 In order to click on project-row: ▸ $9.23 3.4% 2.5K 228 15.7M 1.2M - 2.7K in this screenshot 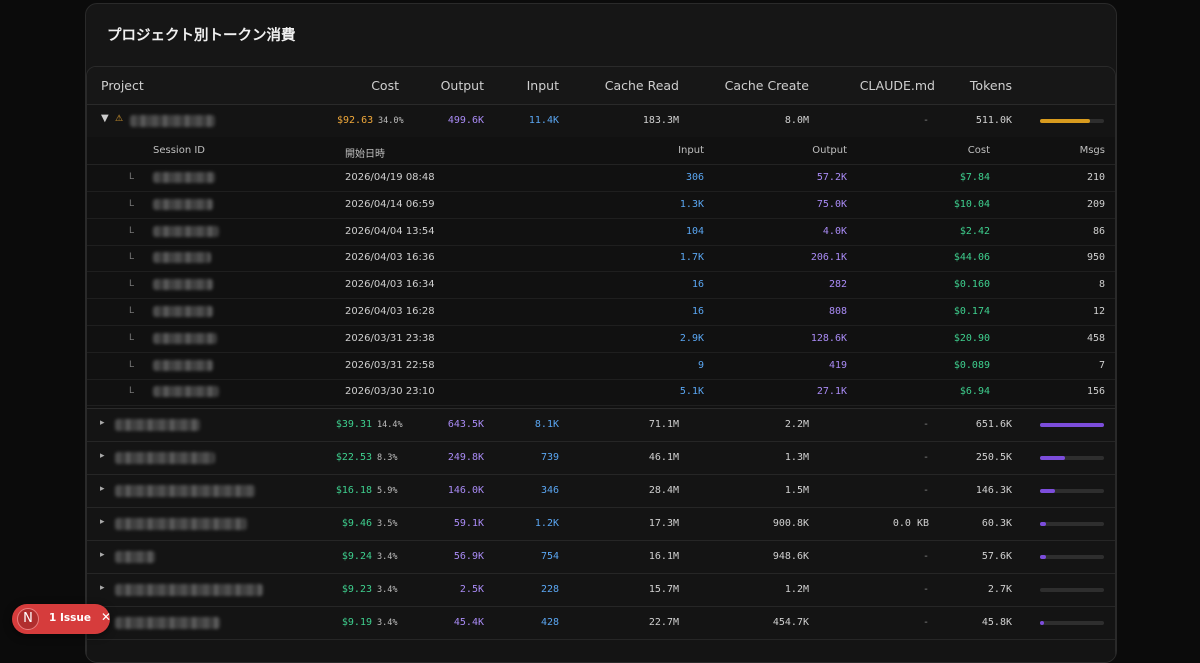, I will do `click(601, 590)`.